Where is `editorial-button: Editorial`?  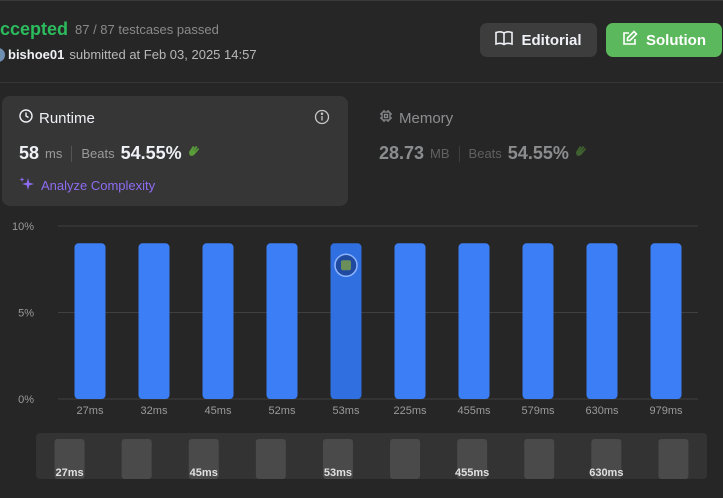 editorial-button: Editorial is located at coordinates (538, 40).